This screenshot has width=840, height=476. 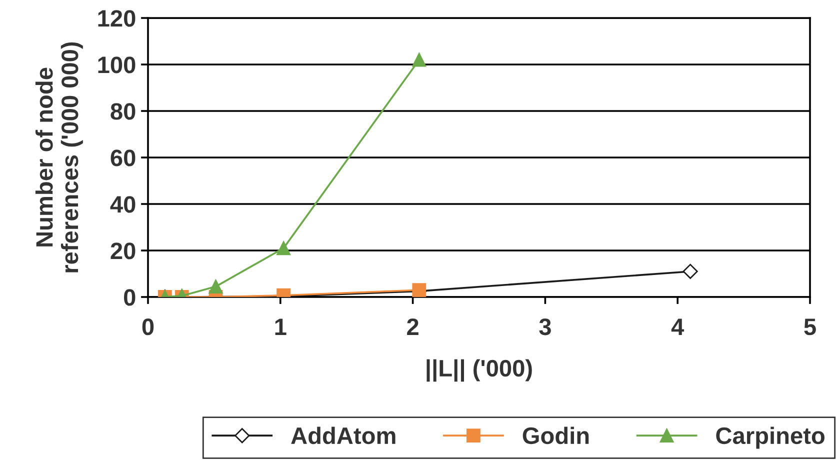 What do you see at coordinates (412, 326) in the screenshot?
I see `x-tick-label: 2` at bounding box center [412, 326].